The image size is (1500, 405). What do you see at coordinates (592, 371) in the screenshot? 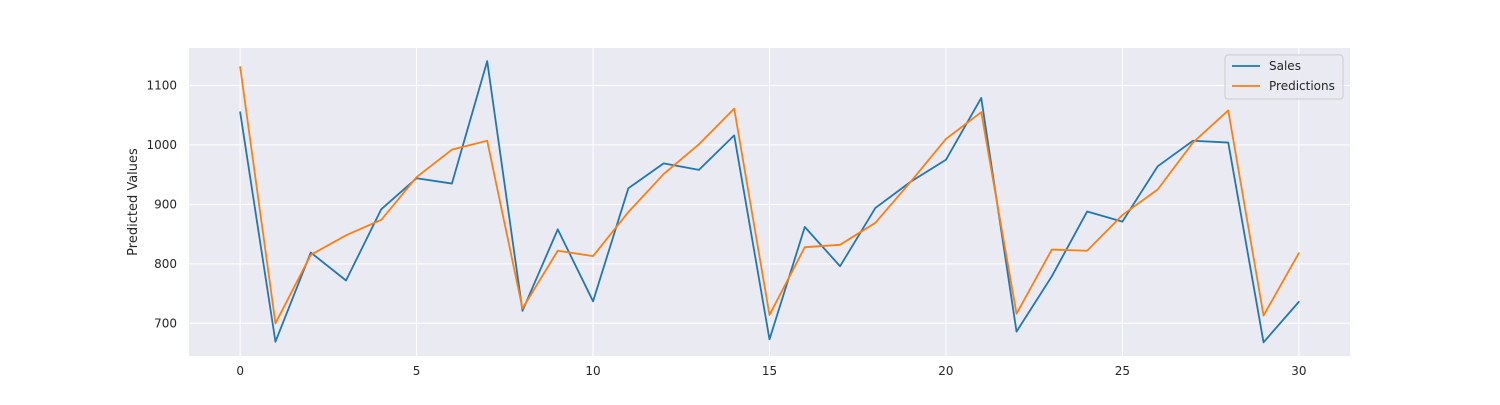
I see `x-tick-label: 10` at bounding box center [592, 371].